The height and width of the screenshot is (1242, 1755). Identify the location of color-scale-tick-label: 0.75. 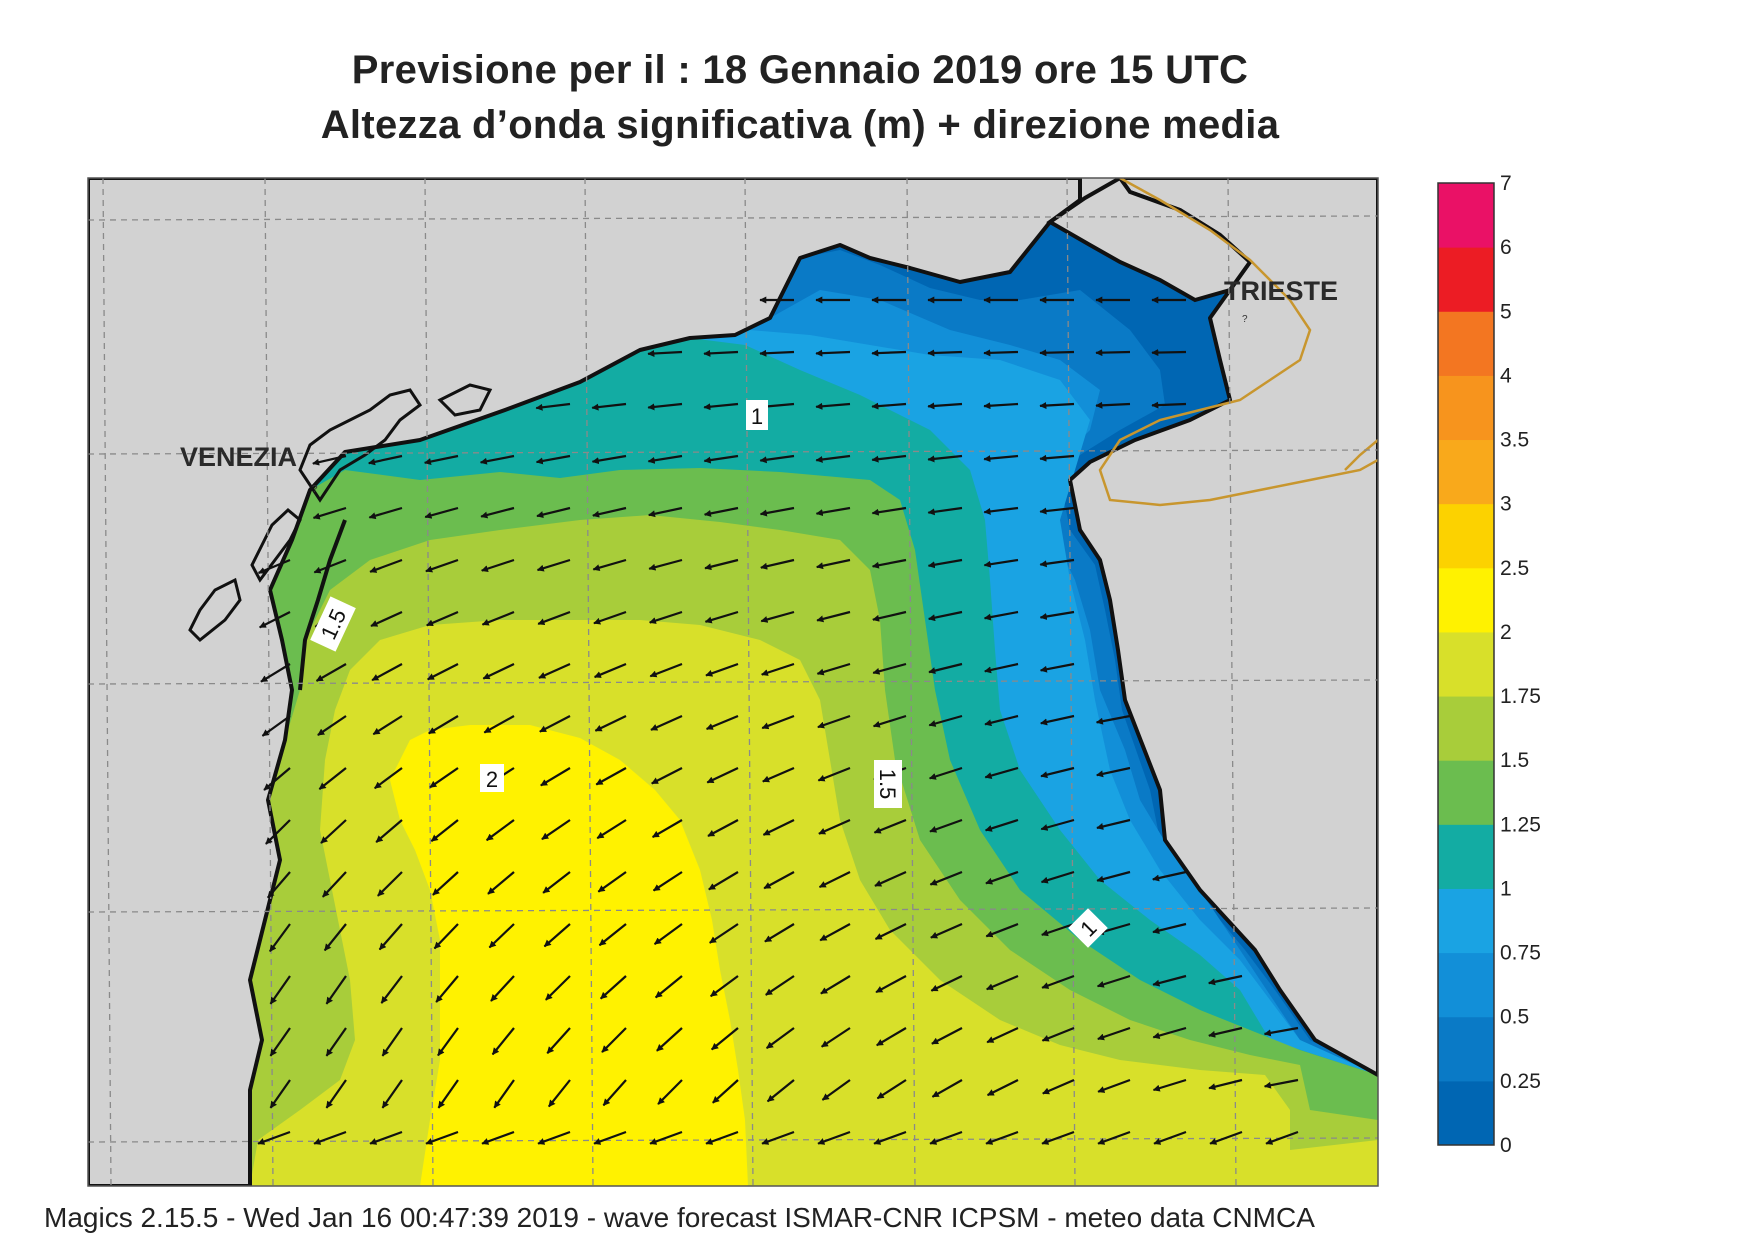
(1520, 953).